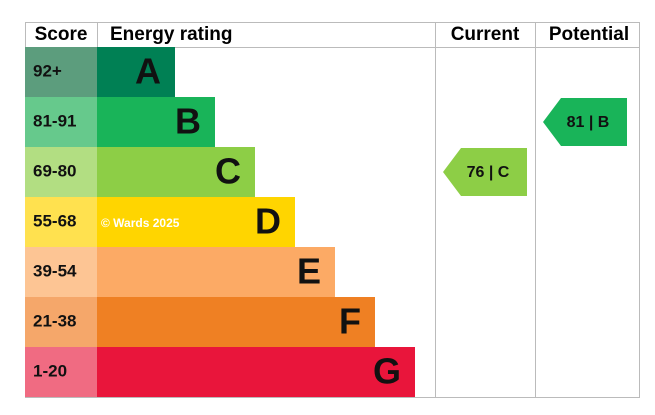  Describe the element at coordinates (61, 34) in the screenshot. I see `header-score: Score` at that location.